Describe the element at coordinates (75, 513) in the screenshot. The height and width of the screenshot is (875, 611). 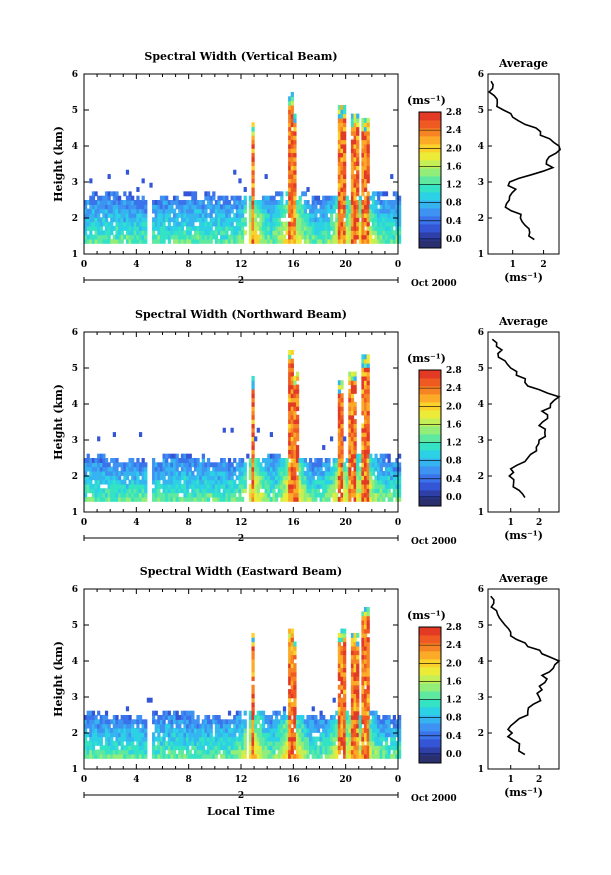
I see `y-tick-label: 1` at that location.